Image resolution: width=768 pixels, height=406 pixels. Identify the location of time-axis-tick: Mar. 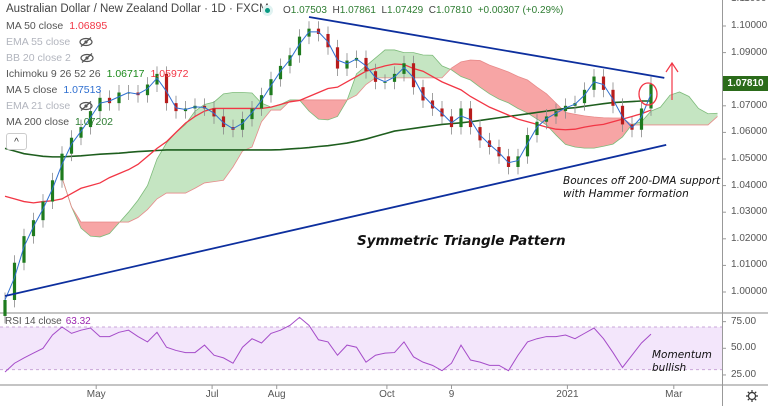
(674, 394).